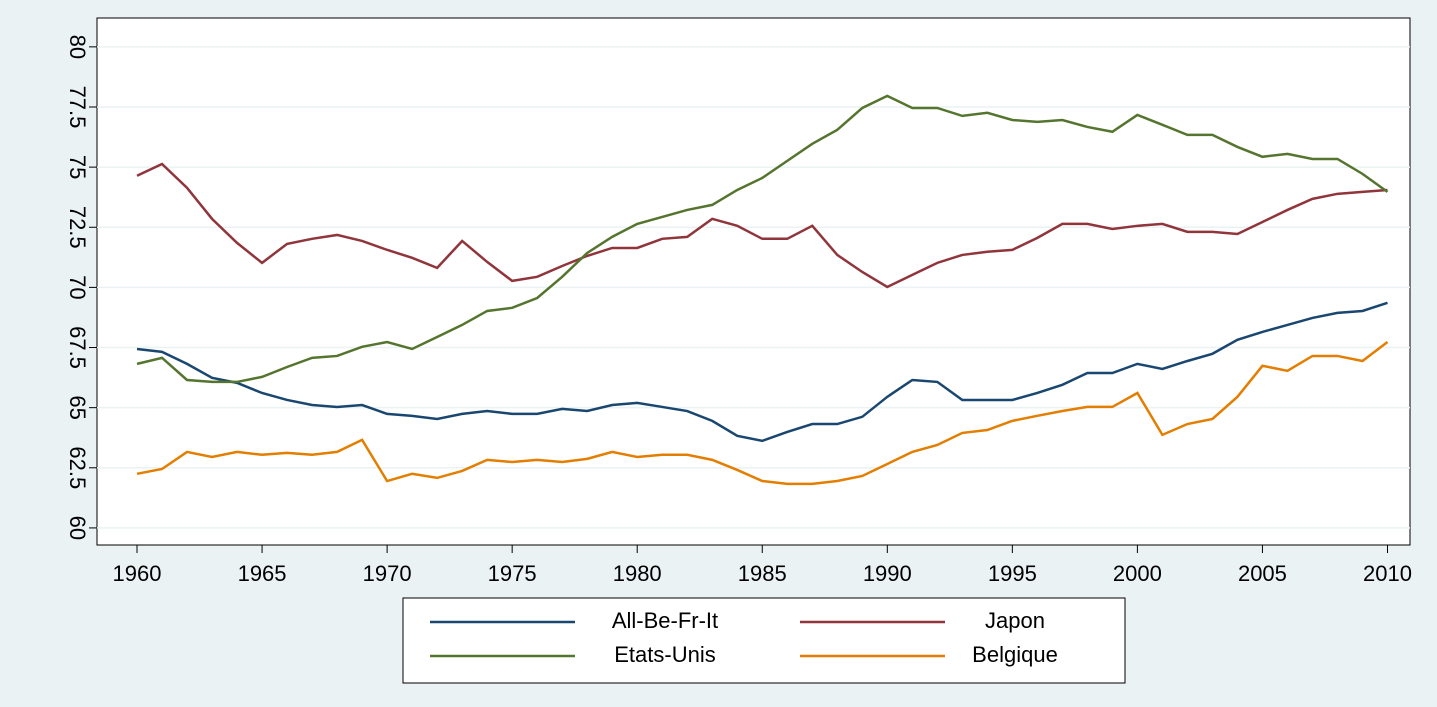 The width and height of the screenshot is (1437, 707). What do you see at coordinates (764, 640) in the screenshot?
I see `legend` at bounding box center [764, 640].